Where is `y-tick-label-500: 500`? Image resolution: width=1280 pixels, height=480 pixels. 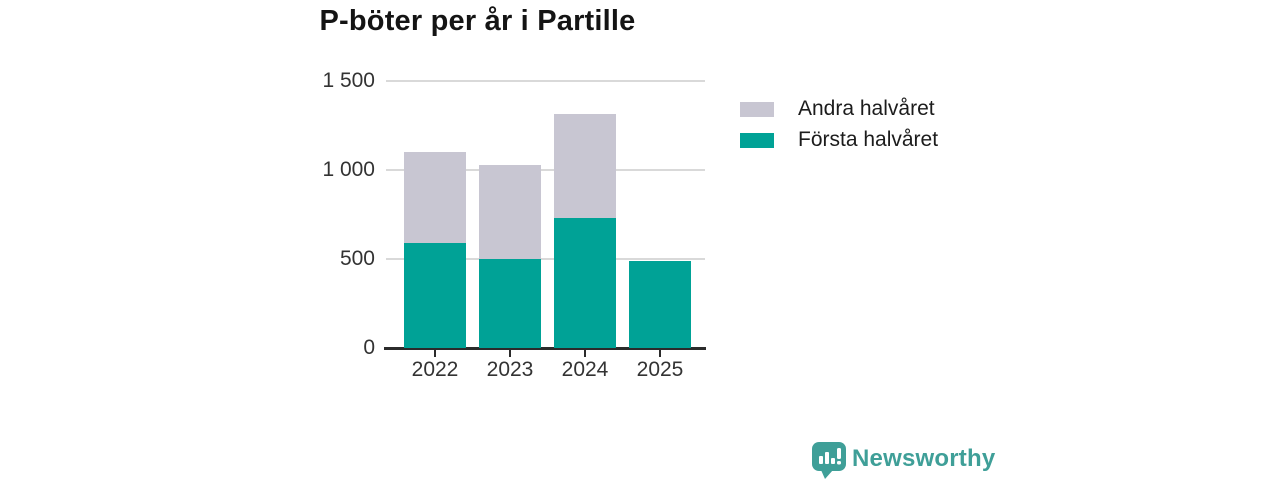 y-tick-label-500: 500 is located at coordinates (357, 258).